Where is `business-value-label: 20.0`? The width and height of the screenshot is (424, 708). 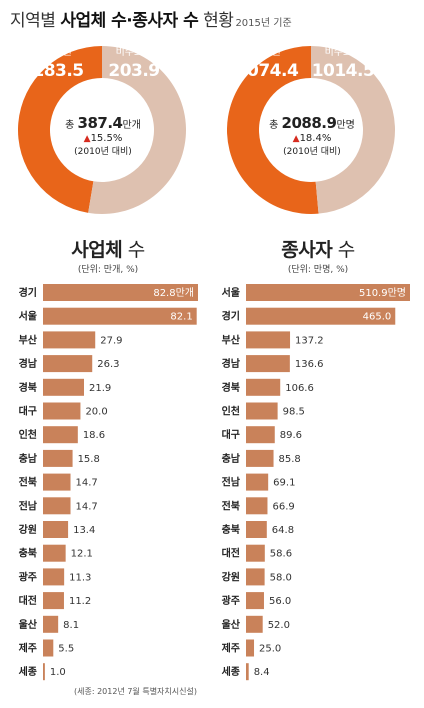
business-value-label: 20.0 is located at coordinates (96, 412).